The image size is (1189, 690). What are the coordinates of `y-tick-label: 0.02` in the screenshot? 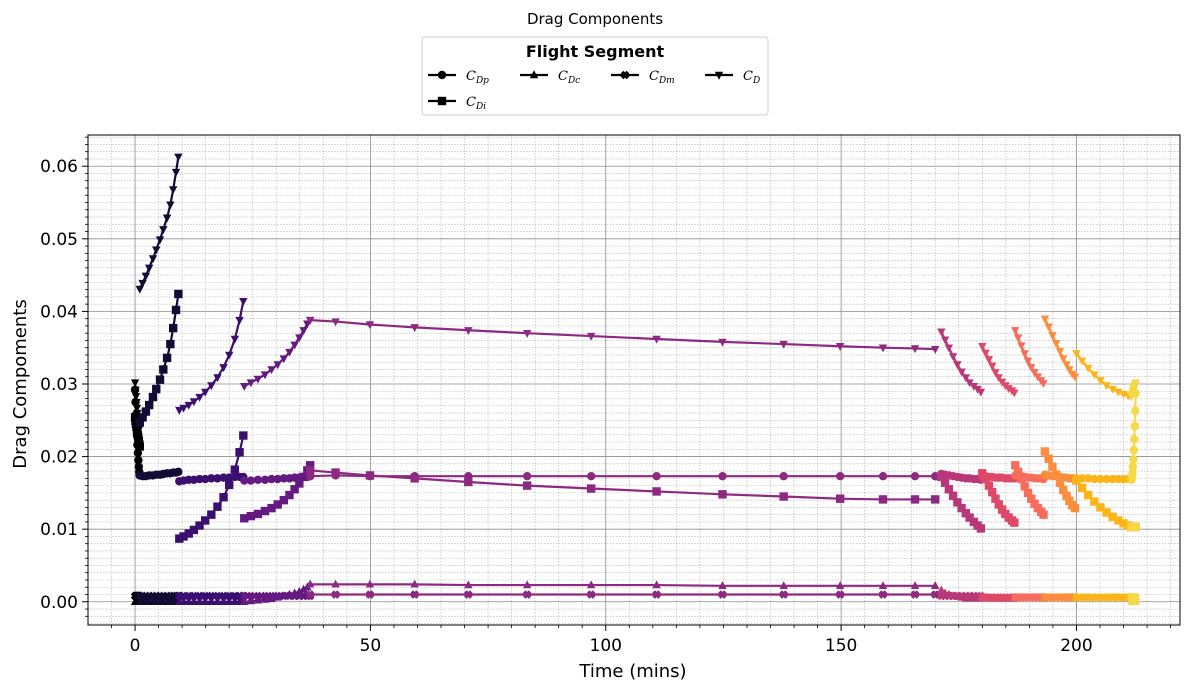 It's located at (59, 458).